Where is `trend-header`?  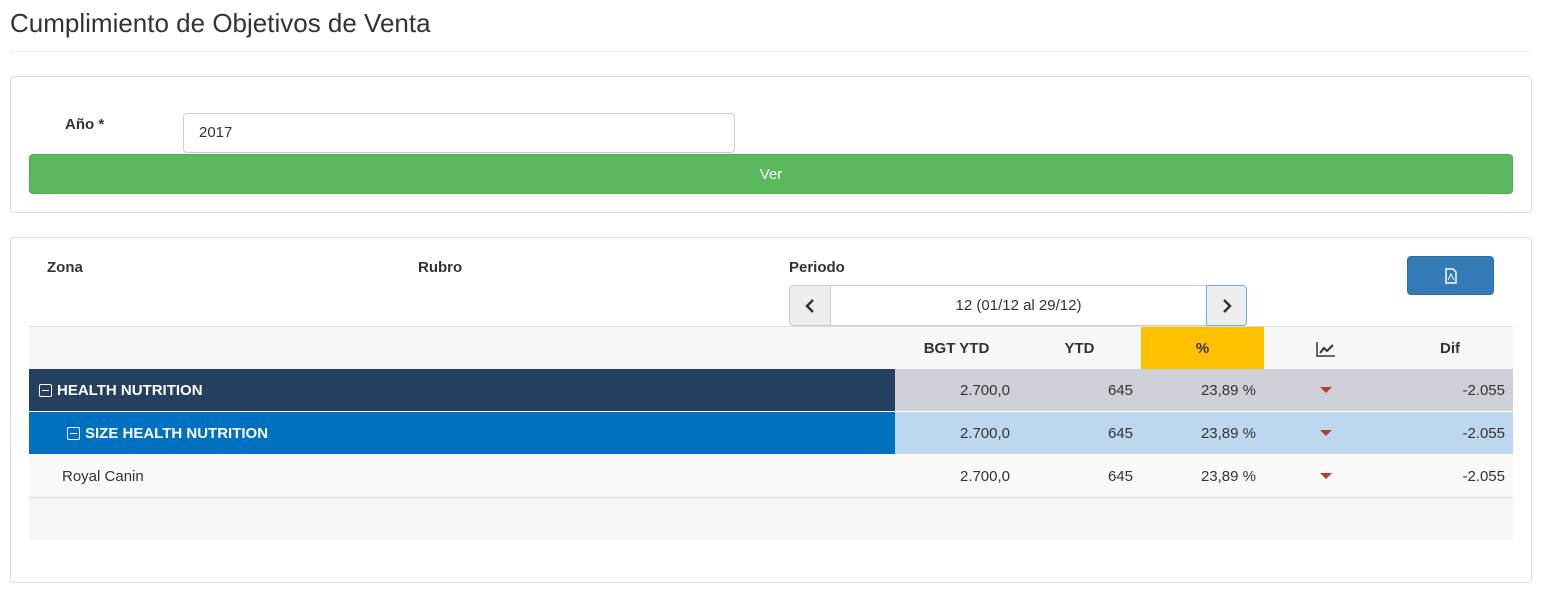 trend-header is located at coordinates (1325, 348).